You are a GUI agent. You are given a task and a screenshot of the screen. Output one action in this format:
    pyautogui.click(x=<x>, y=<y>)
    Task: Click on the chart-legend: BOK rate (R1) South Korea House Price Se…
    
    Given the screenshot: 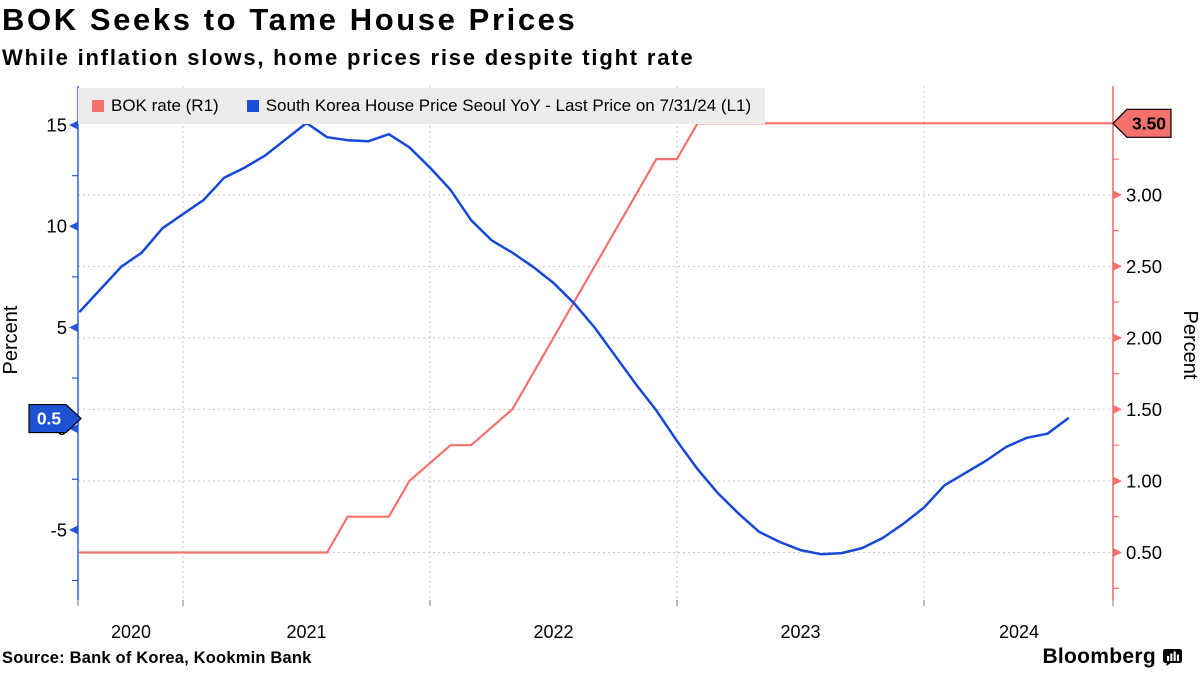 What is the action you would take?
    pyautogui.click(x=422, y=106)
    